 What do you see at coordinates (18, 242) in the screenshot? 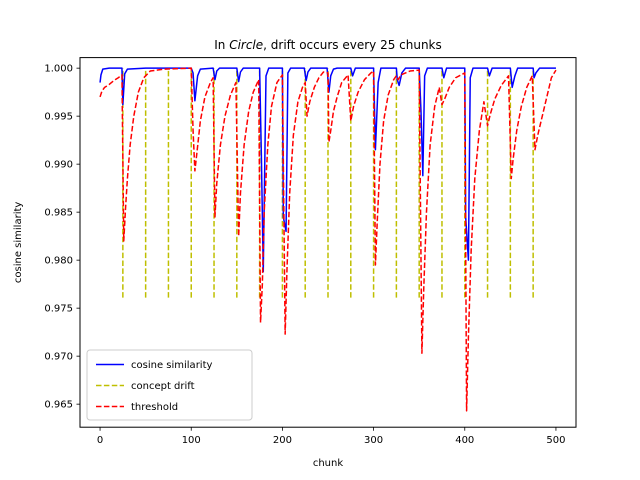
I see `y-axis-label: cosine similarity` at bounding box center [18, 242].